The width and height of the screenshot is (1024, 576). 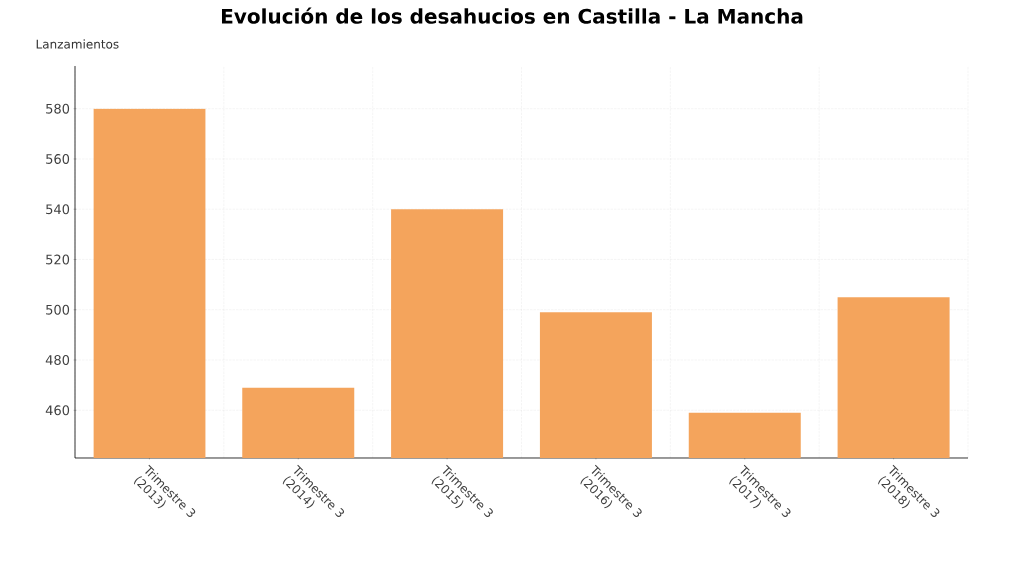 I want to click on y-tick-label: 560, so click(x=58, y=159).